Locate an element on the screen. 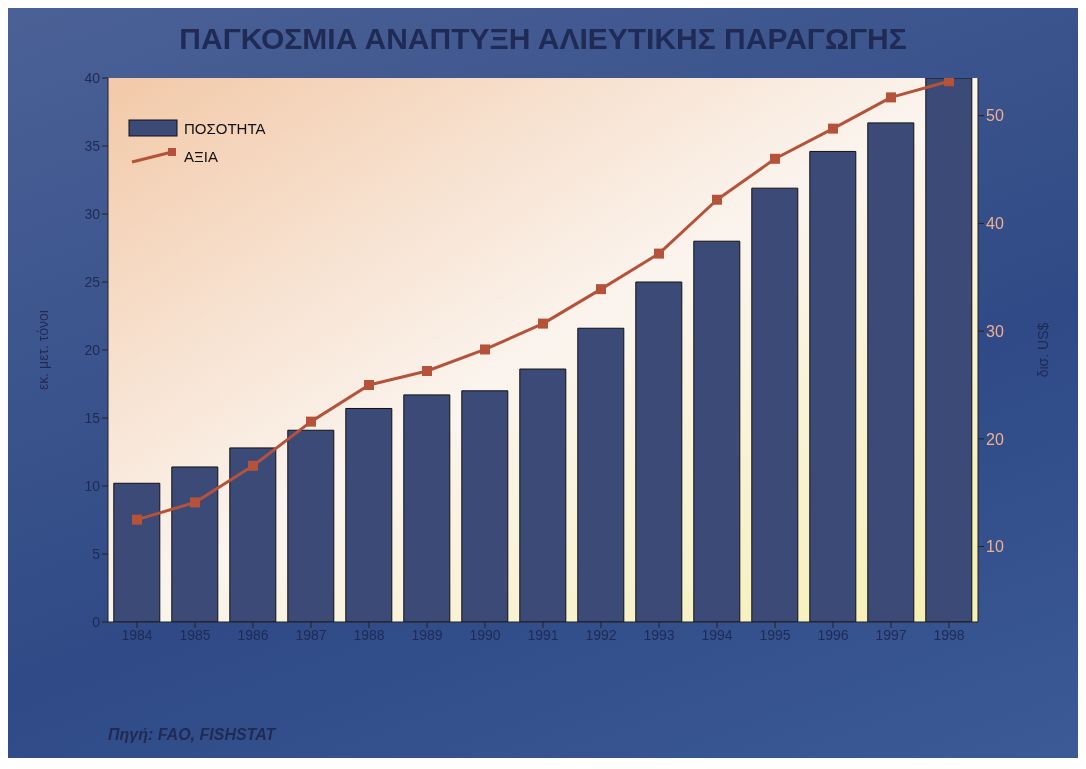 This screenshot has height=769, width=1086. y-tick-label: 40 is located at coordinates (92, 77).